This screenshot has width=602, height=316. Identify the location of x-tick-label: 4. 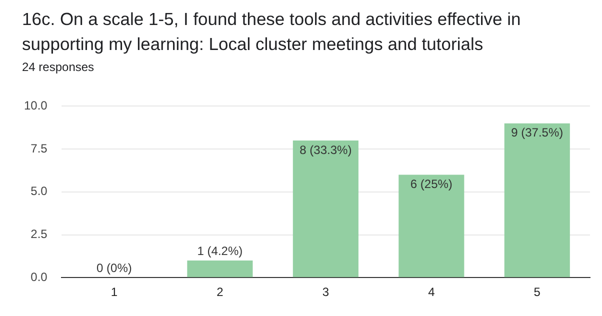
(432, 292).